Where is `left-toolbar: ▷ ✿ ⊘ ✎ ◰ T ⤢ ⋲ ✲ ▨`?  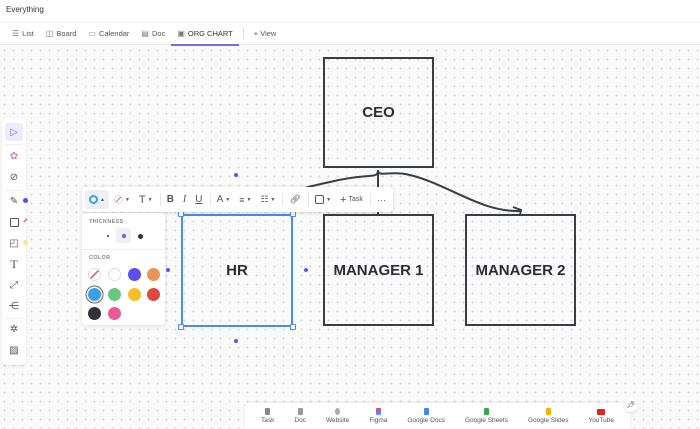 left-toolbar: ▷ ✿ ⊘ ✎ ◰ T ⤢ ⋲ ✲ ▨ is located at coordinates (14, 241).